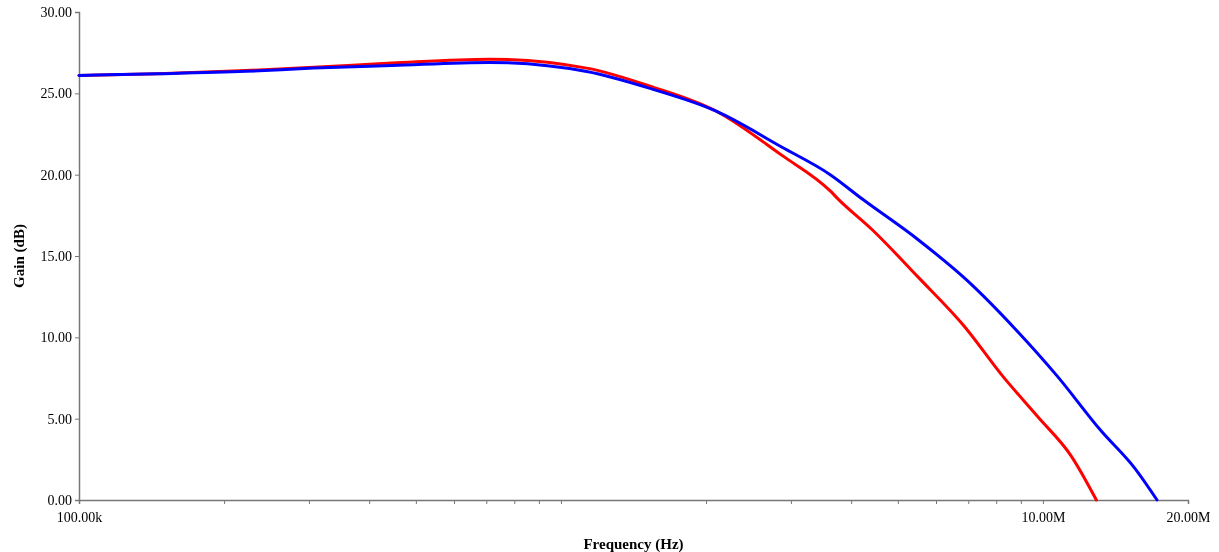 This screenshot has height=552, width=1219. What do you see at coordinates (633, 544) in the screenshot?
I see `x-axis-title: Frequency (Hz)` at bounding box center [633, 544].